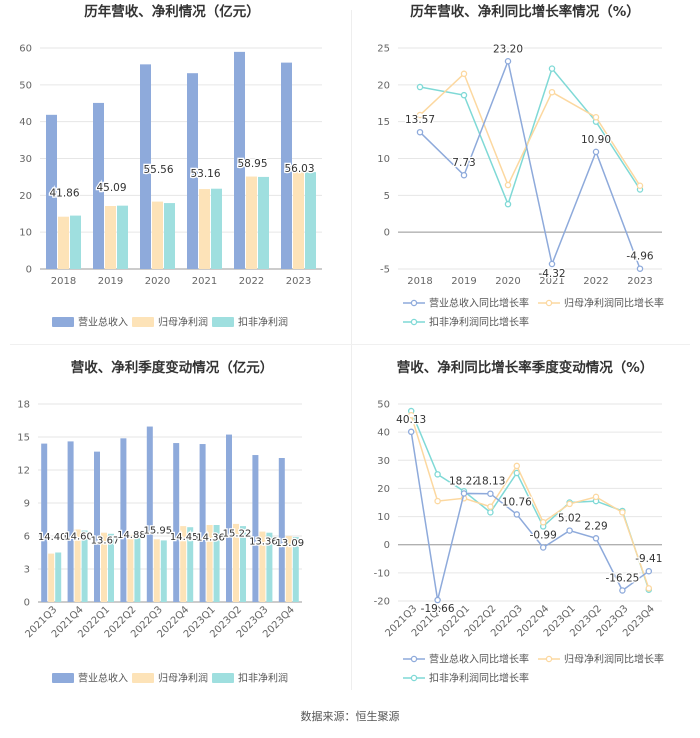  What do you see at coordinates (383, 85) in the screenshot?
I see `annual-line-y-tick-label: 20` at bounding box center [383, 85].